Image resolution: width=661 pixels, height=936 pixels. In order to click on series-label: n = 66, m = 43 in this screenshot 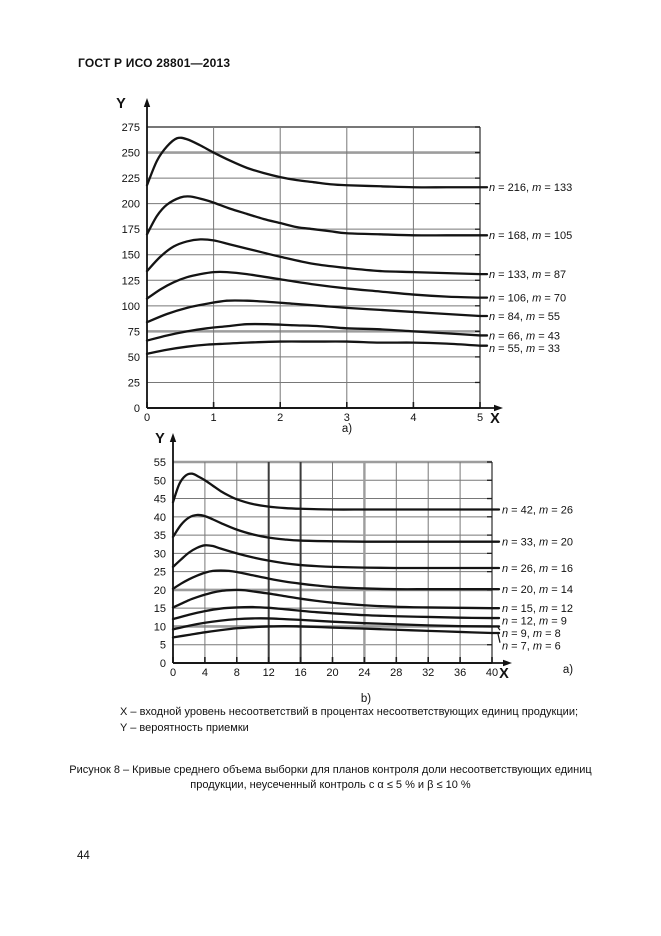, I will do `click(524, 336)`.